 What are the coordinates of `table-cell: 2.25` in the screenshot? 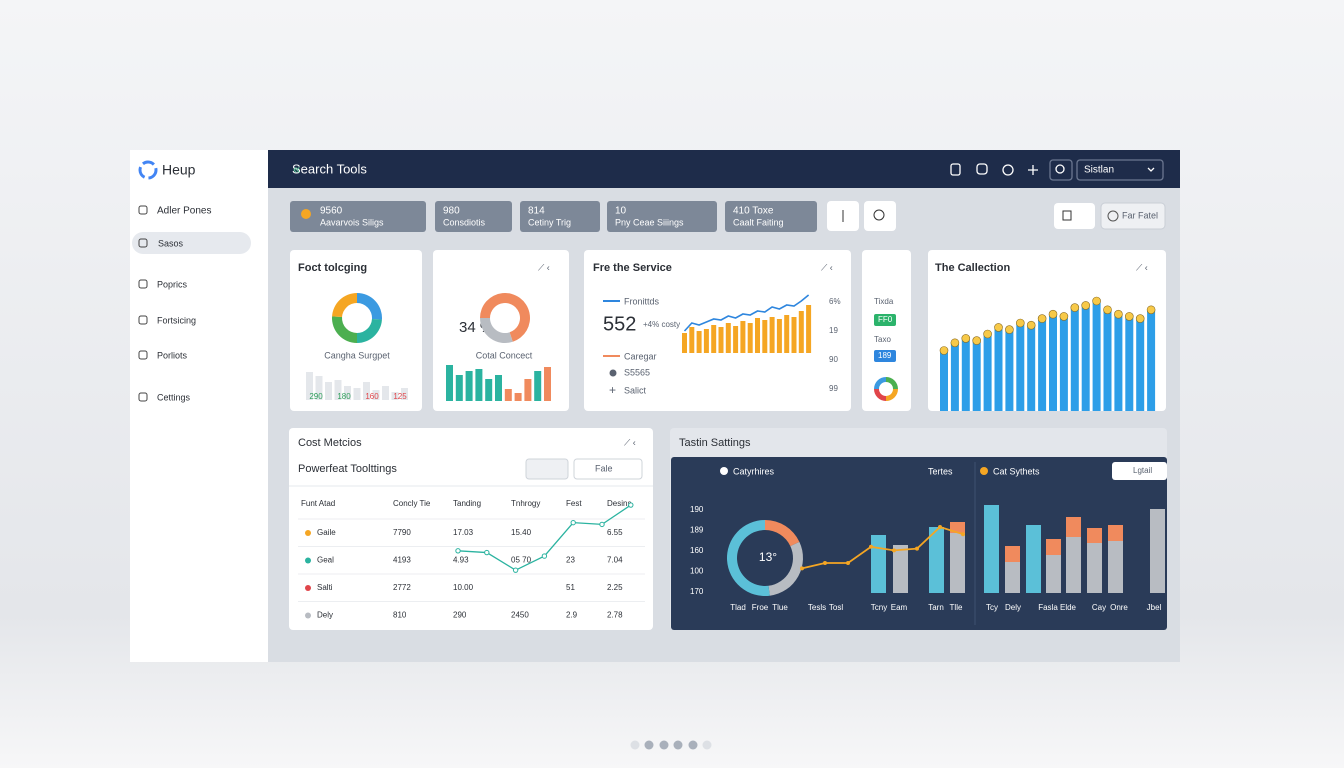 It's located at (615, 587).